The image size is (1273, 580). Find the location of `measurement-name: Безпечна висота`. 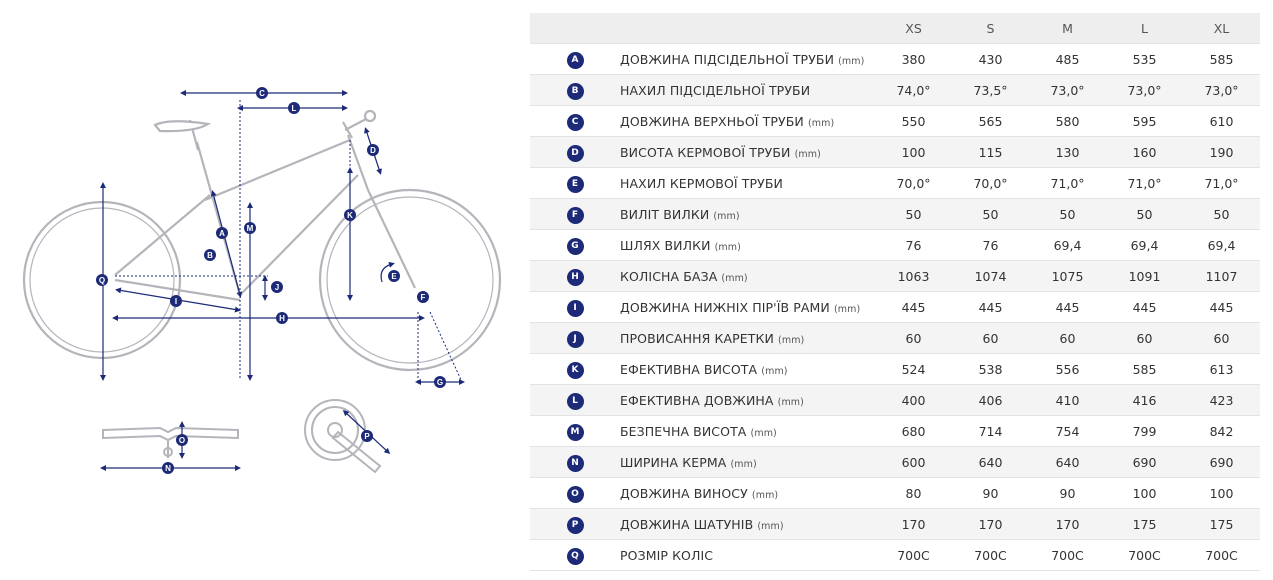

measurement-name: Безпечна висота is located at coordinates (683, 431).